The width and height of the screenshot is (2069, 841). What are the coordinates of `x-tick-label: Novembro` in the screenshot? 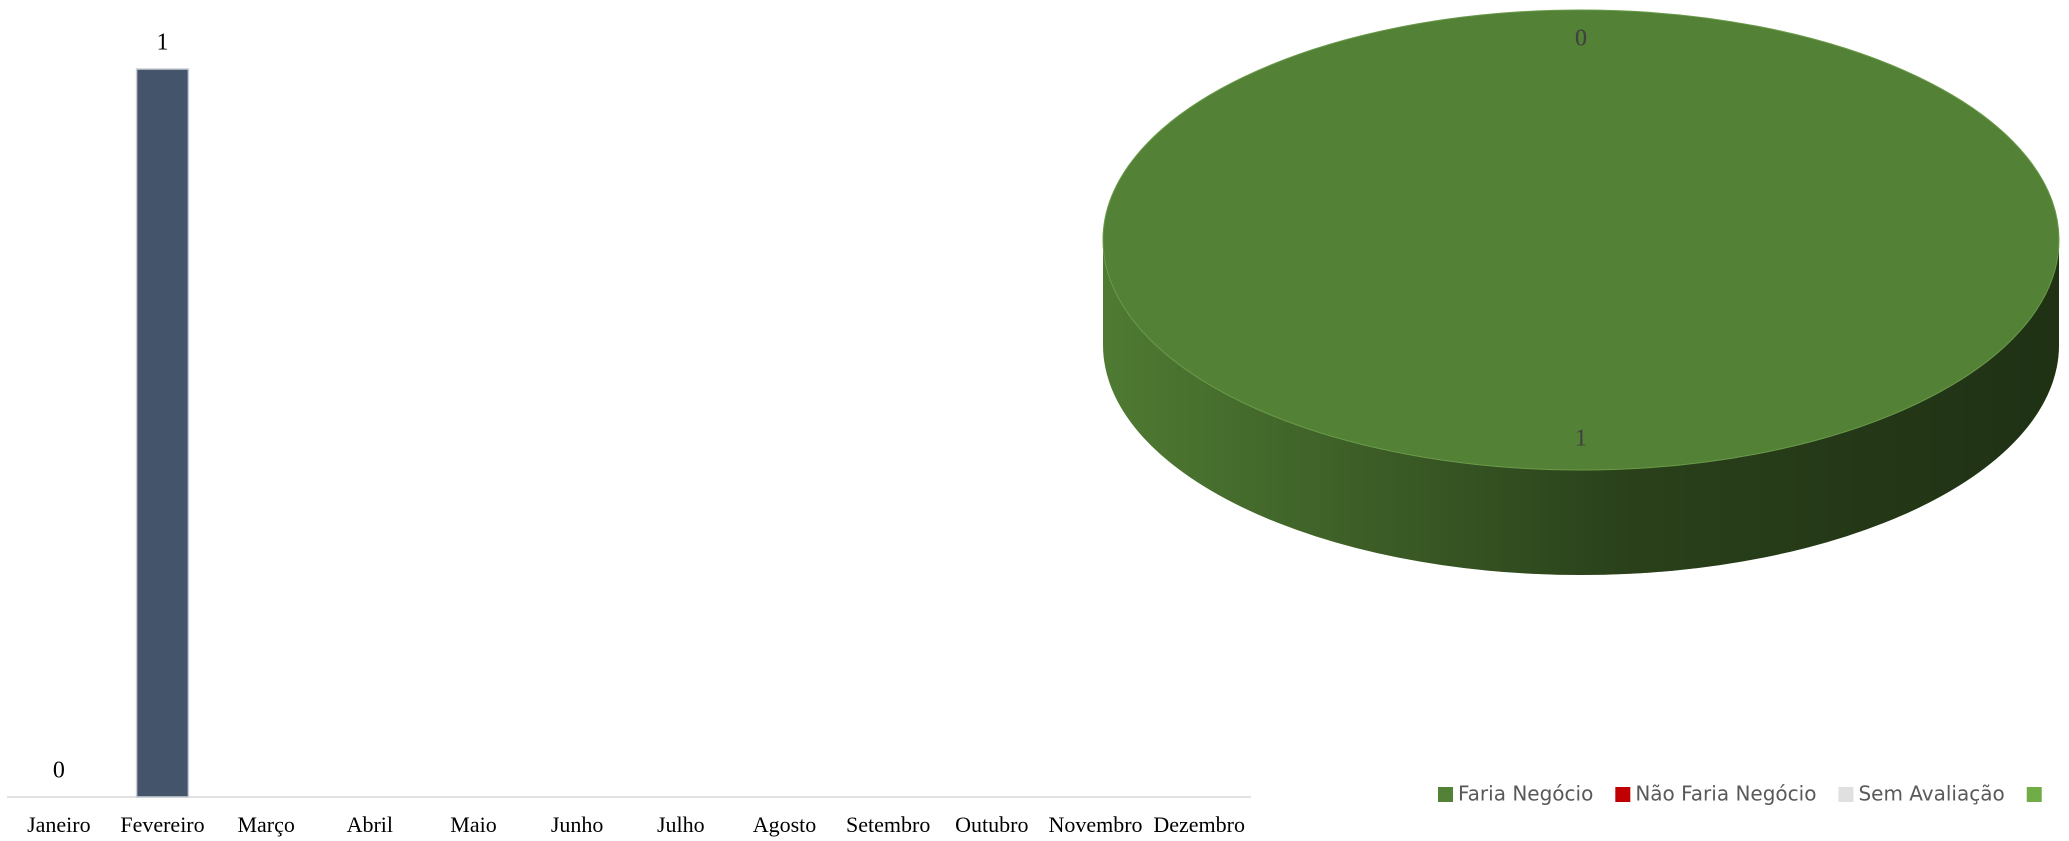 It's located at (1095, 824).